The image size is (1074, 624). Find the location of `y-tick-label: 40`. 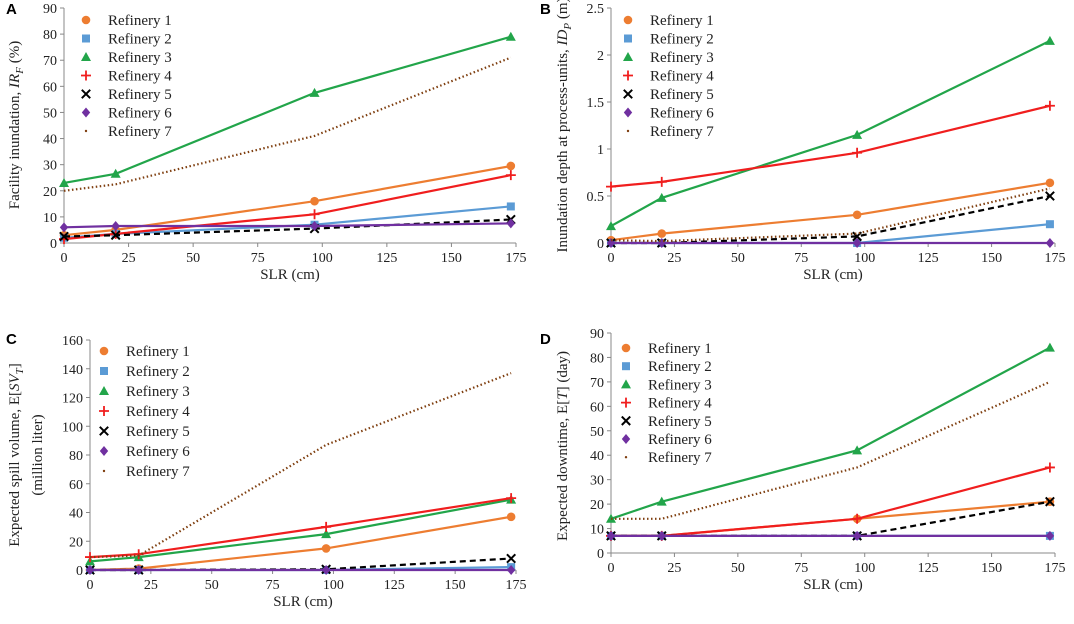

y-tick-label: 40 is located at coordinates (76, 514).